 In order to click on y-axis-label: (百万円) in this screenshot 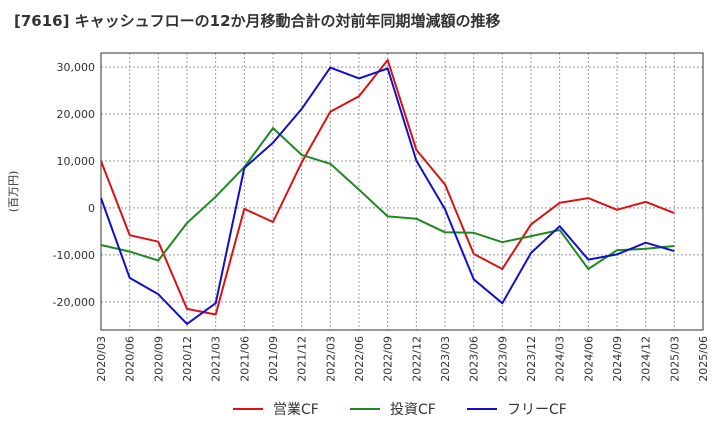, I will do `click(13, 192)`.